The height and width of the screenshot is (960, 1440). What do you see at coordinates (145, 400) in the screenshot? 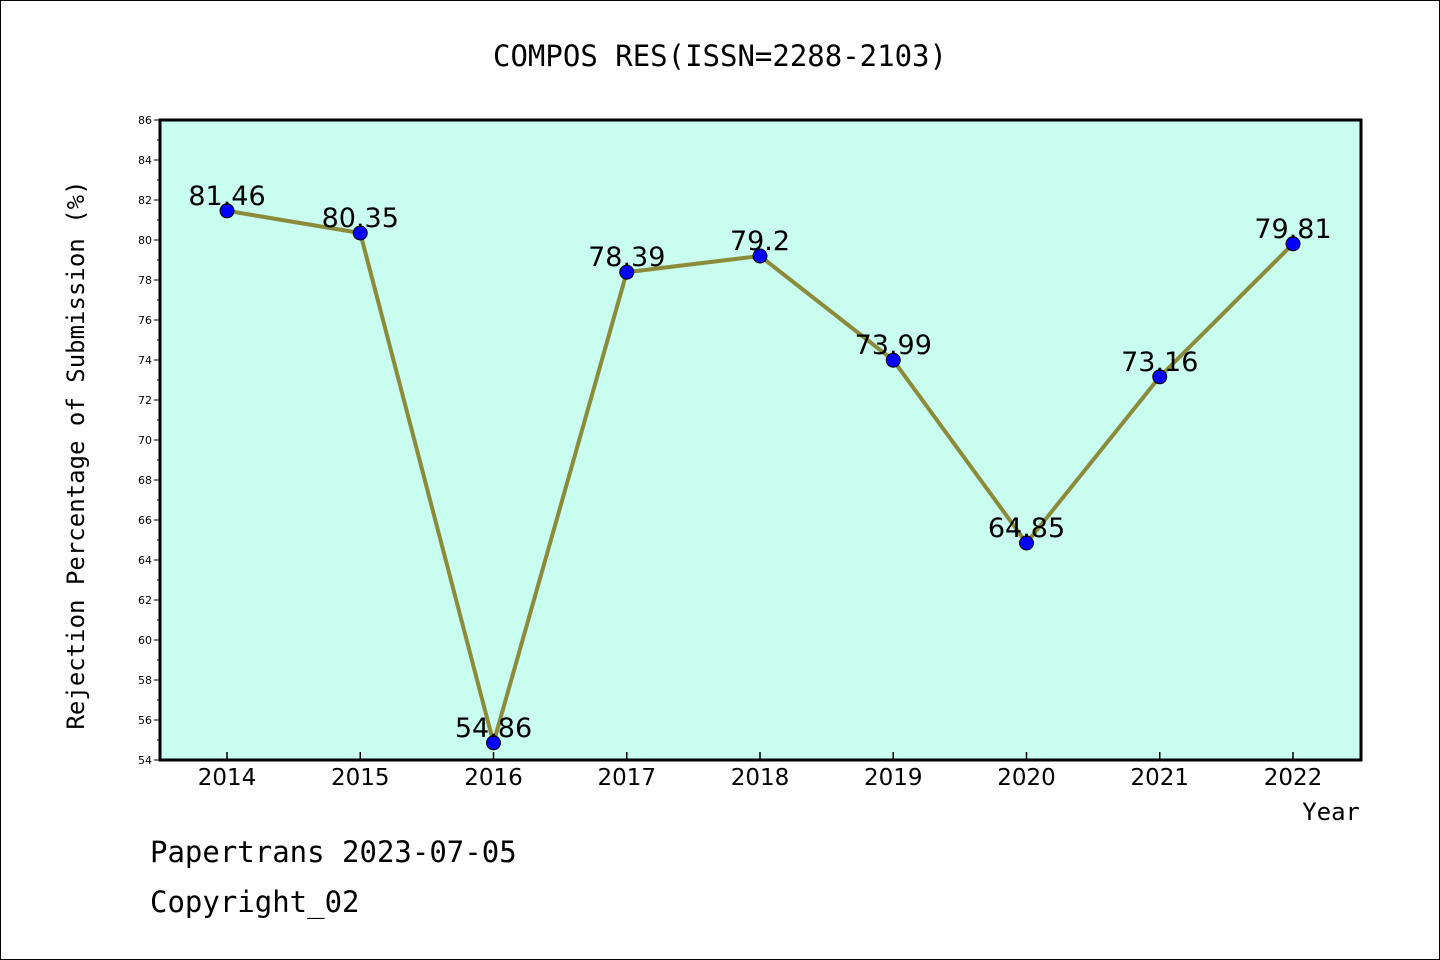
I see `y-tick-label: 72` at bounding box center [145, 400].